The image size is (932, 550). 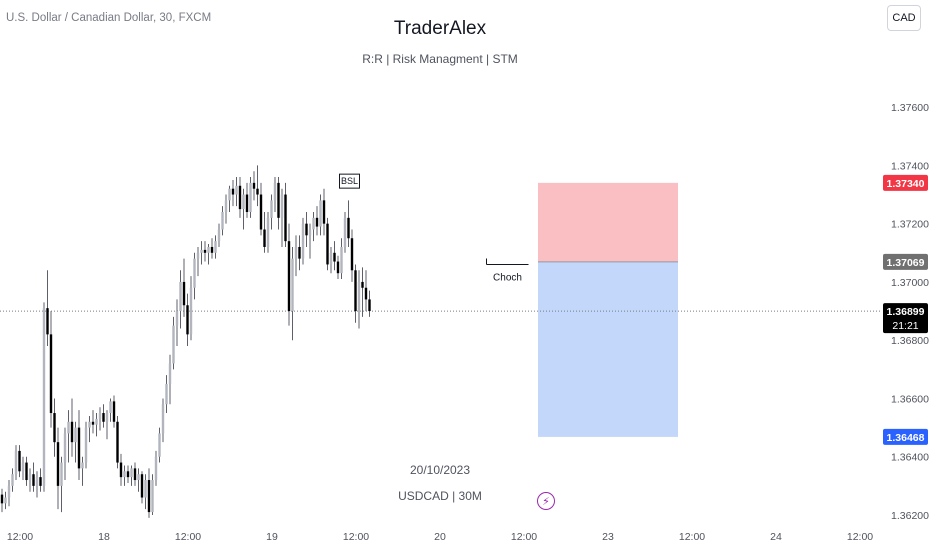 I want to click on take-profit-price-tag: 1.36468, so click(x=905, y=436).